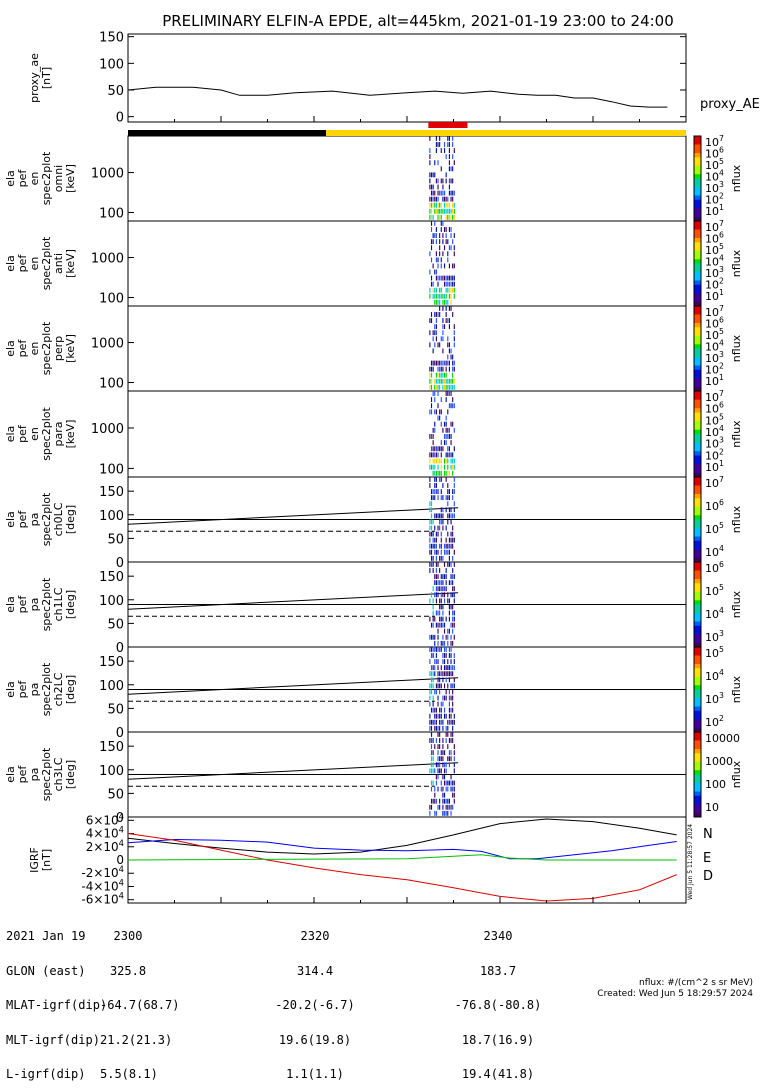 This screenshot has height=1092, width=775. Describe the element at coordinates (22, 774) in the screenshot. I see `y-label-line: pef` at that location.